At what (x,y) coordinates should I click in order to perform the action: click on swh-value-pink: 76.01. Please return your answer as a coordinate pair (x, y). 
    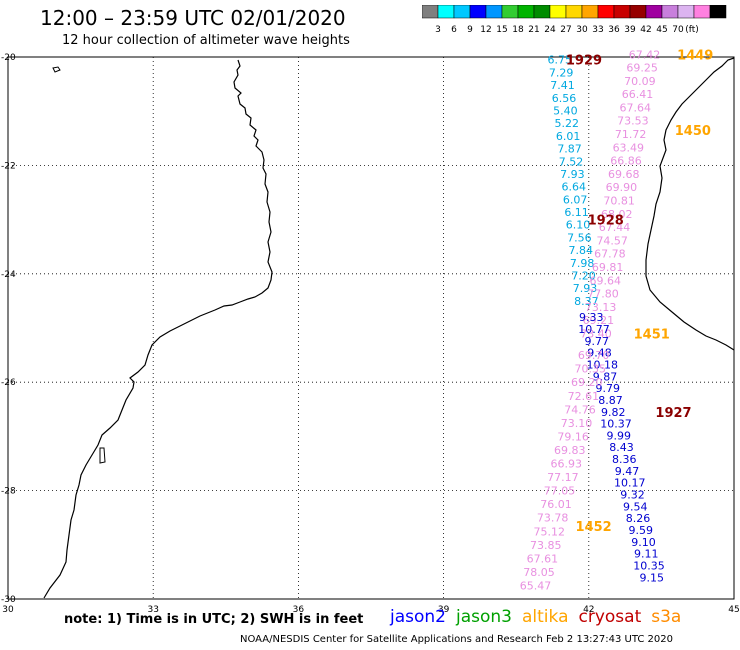
    Looking at the image, I should click on (556, 504).